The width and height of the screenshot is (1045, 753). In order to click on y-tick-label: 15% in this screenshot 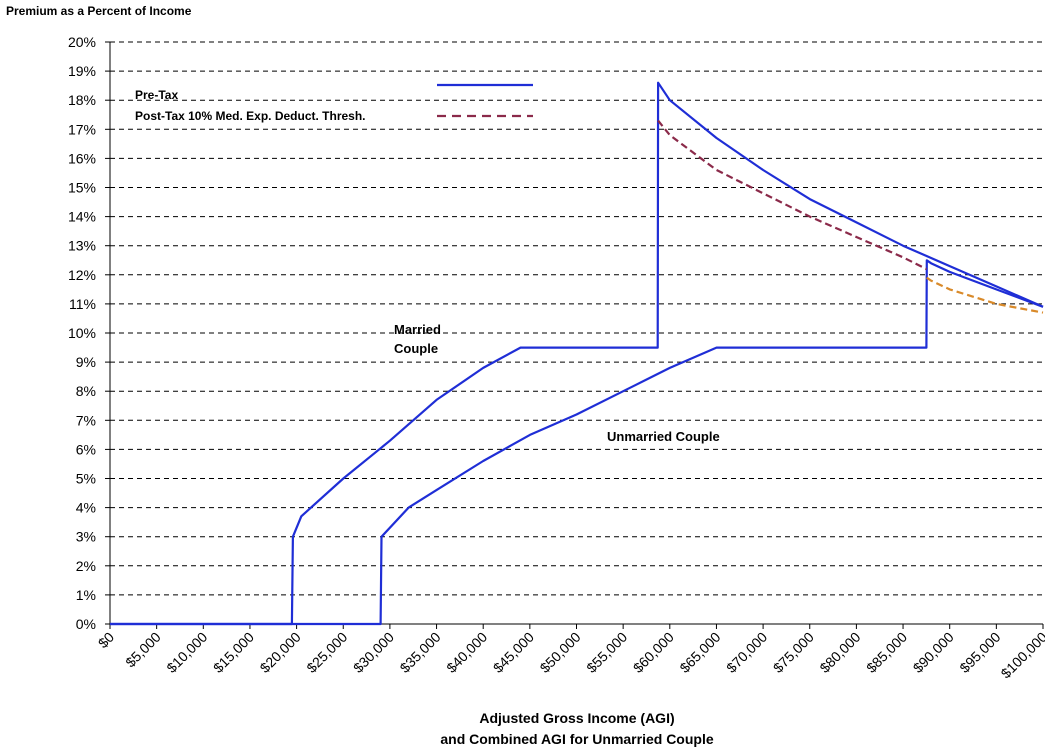, I will do `click(82, 188)`.